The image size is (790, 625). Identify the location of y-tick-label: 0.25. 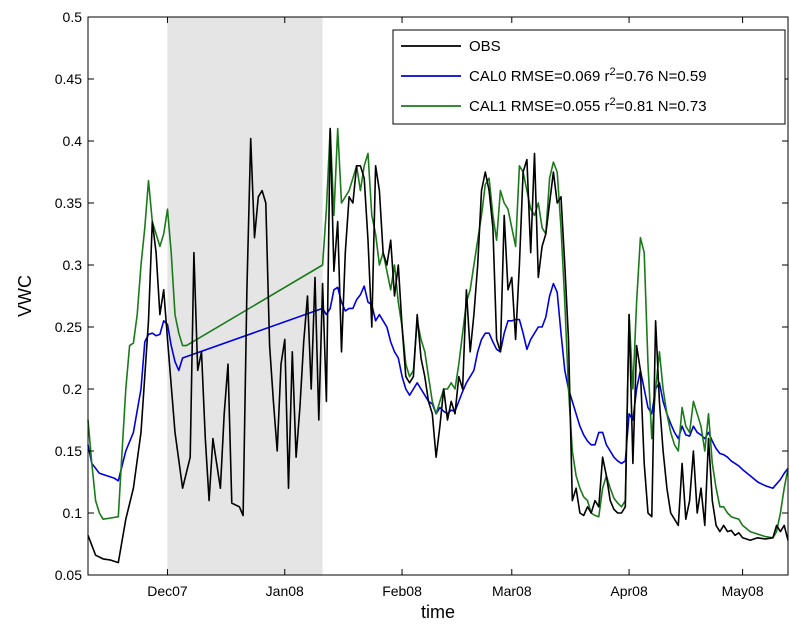
(68, 327).